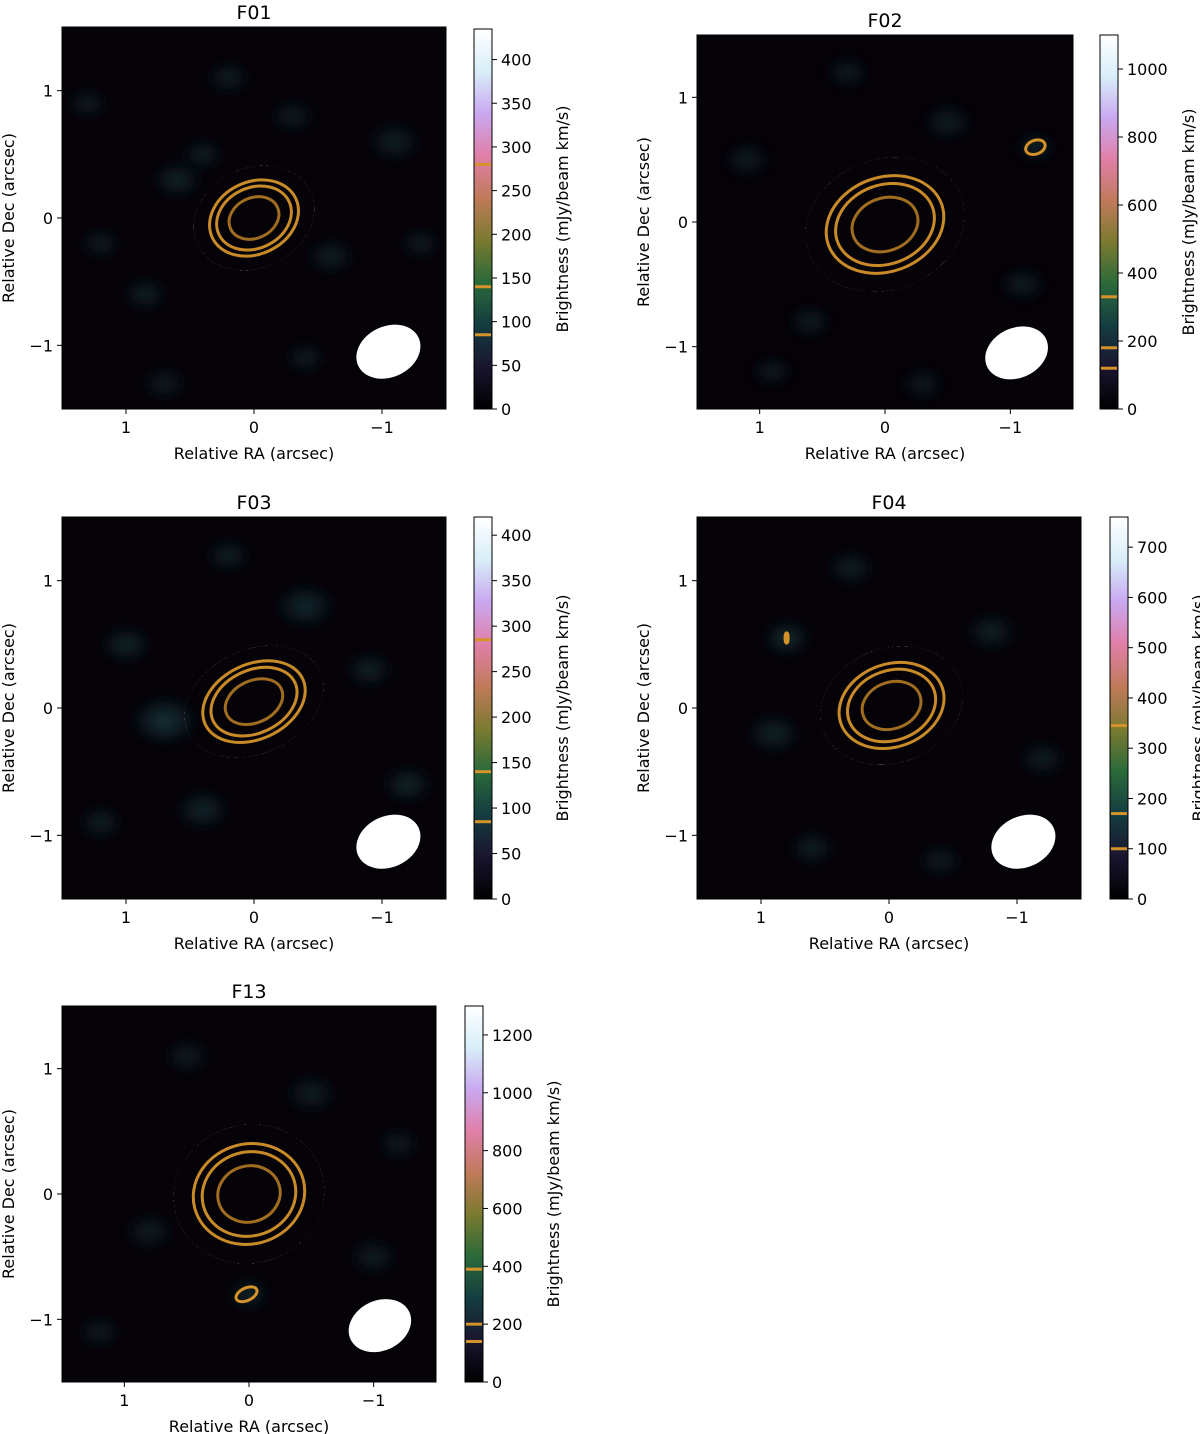 This screenshot has width=1200, height=1434. What do you see at coordinates (761, 917) in the screenshot?
I see `x-tick-label: 1` at bounding box center [761, 917].